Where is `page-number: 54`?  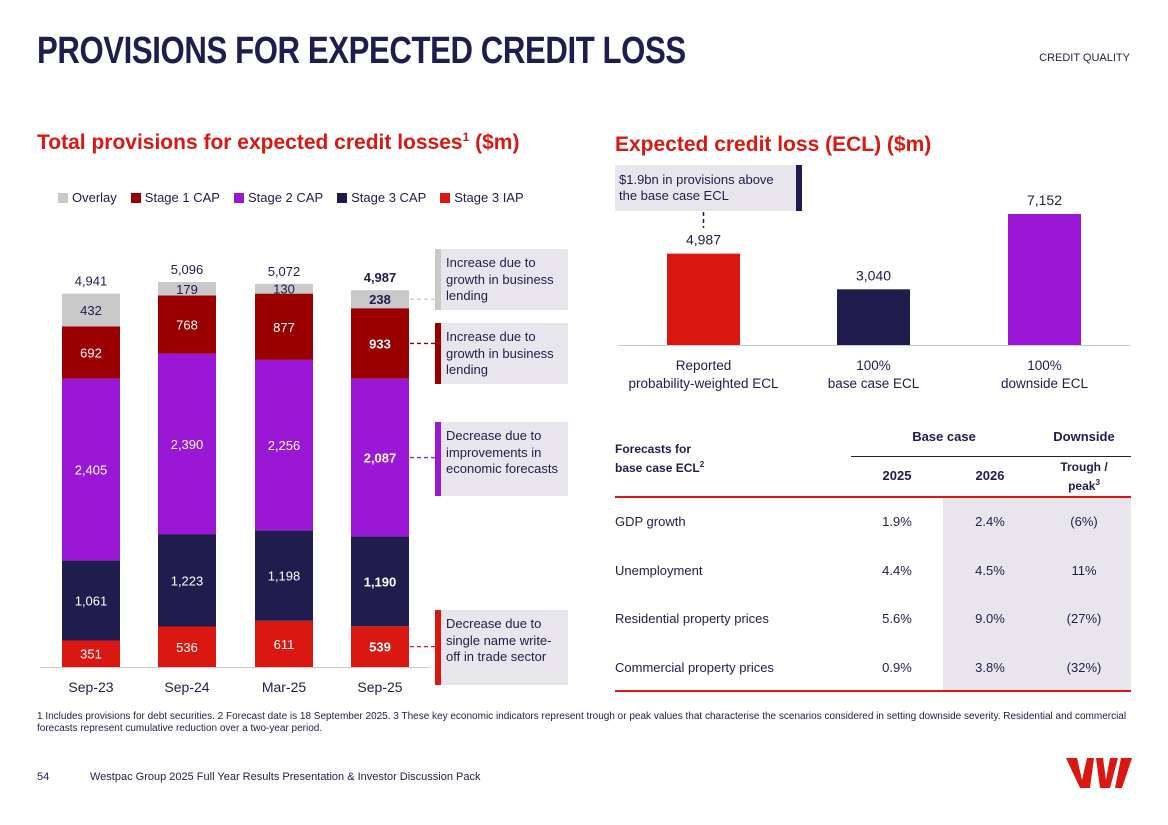
page-number: 54 is located at coordinates (43, 777).